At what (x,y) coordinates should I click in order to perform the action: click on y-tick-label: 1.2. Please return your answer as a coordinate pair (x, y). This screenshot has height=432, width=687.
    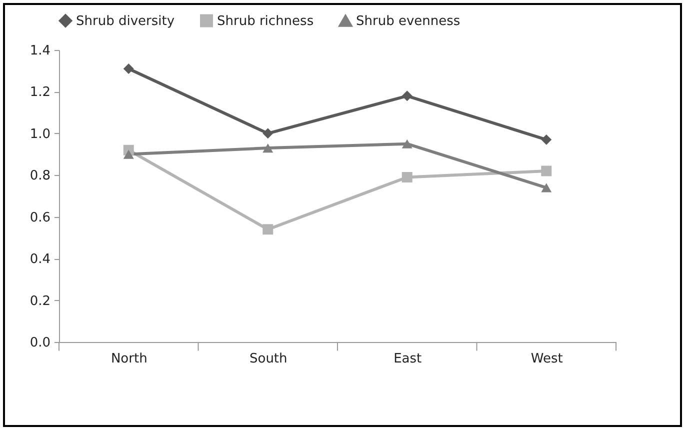
    Looking at the image, I should click on (40, 92).